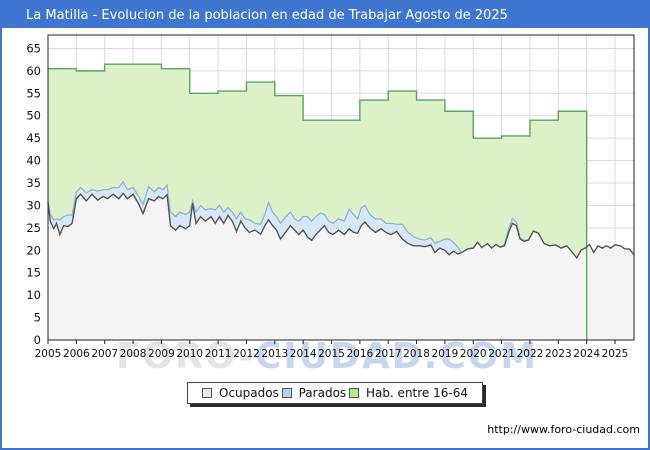 The width and height of the screenshot is (650, 450). What do you see at coordinates (33, 116) in the screenshot?
I see `y-axis-label: 50` at bounding box center [33, 116].